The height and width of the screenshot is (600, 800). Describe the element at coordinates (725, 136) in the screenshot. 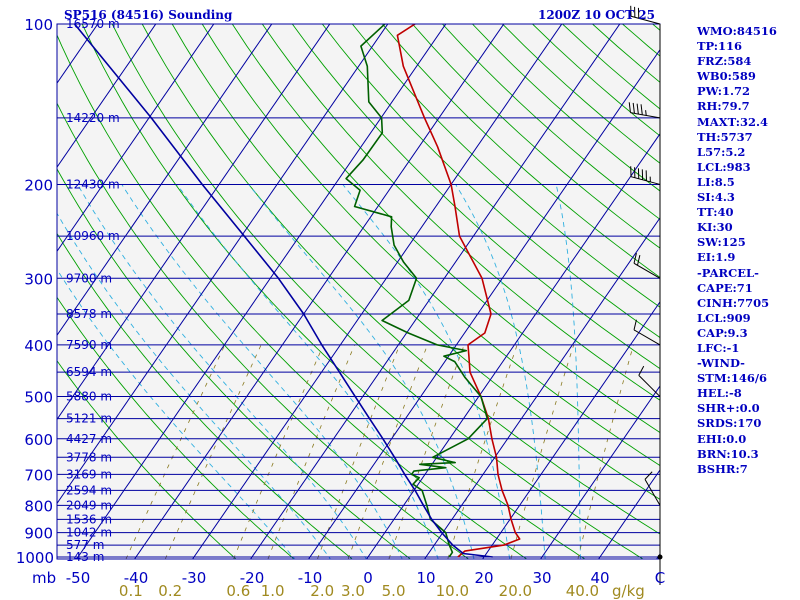

I see `index-entry: TH:5737` at that location.